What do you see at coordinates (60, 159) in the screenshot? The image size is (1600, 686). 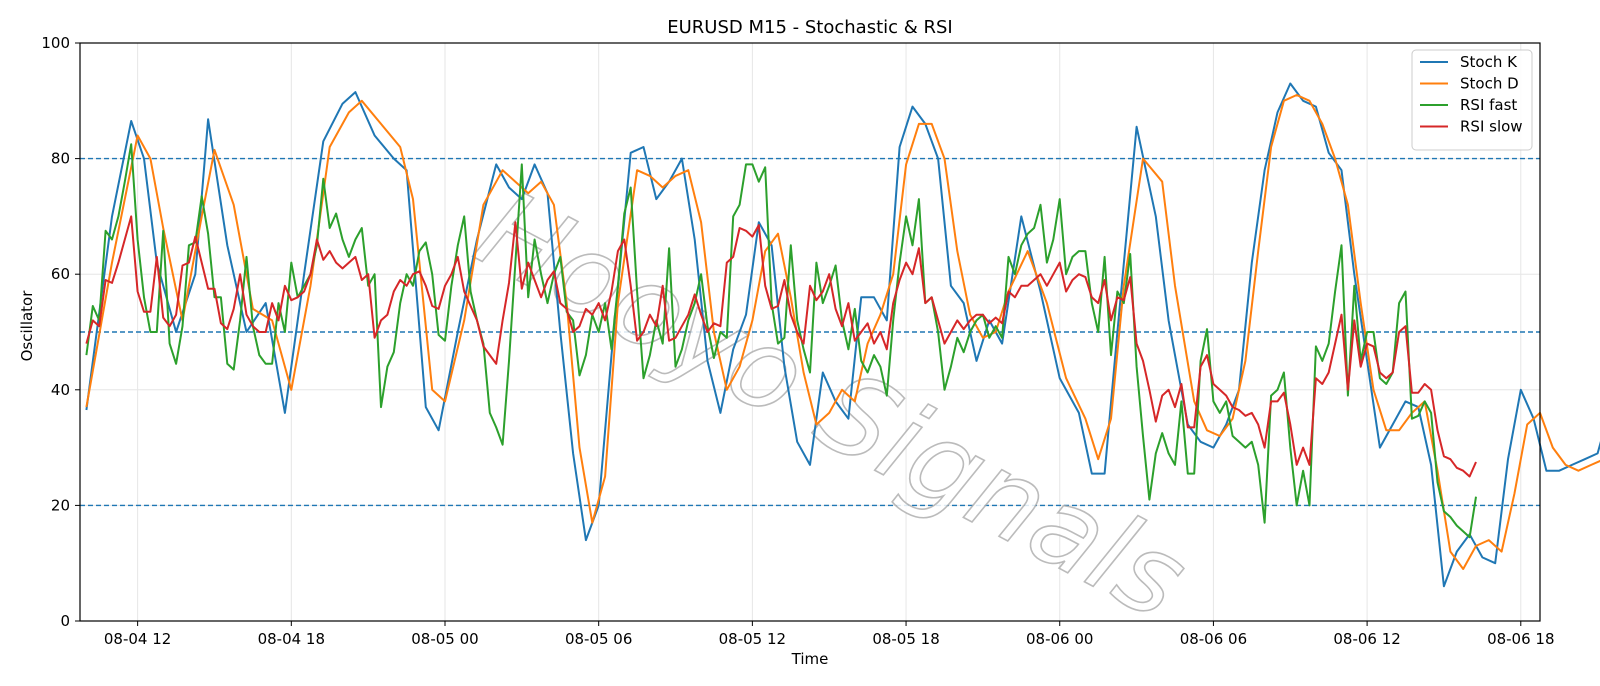 I see `y-tick-label: 80` at bounding box center [60, 159].